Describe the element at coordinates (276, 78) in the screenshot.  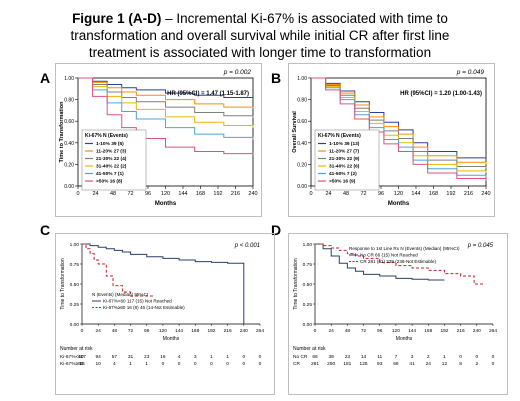
I see `panel-b-label: B` at that location.